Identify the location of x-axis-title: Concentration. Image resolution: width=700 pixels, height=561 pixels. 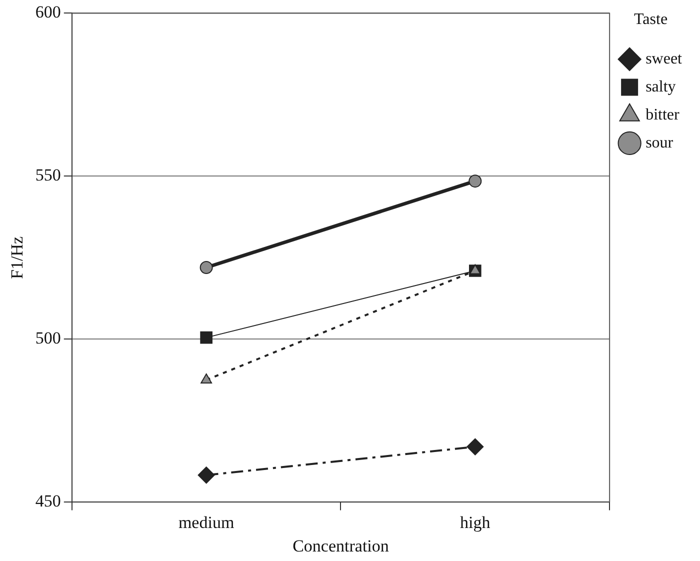
(341, 546).